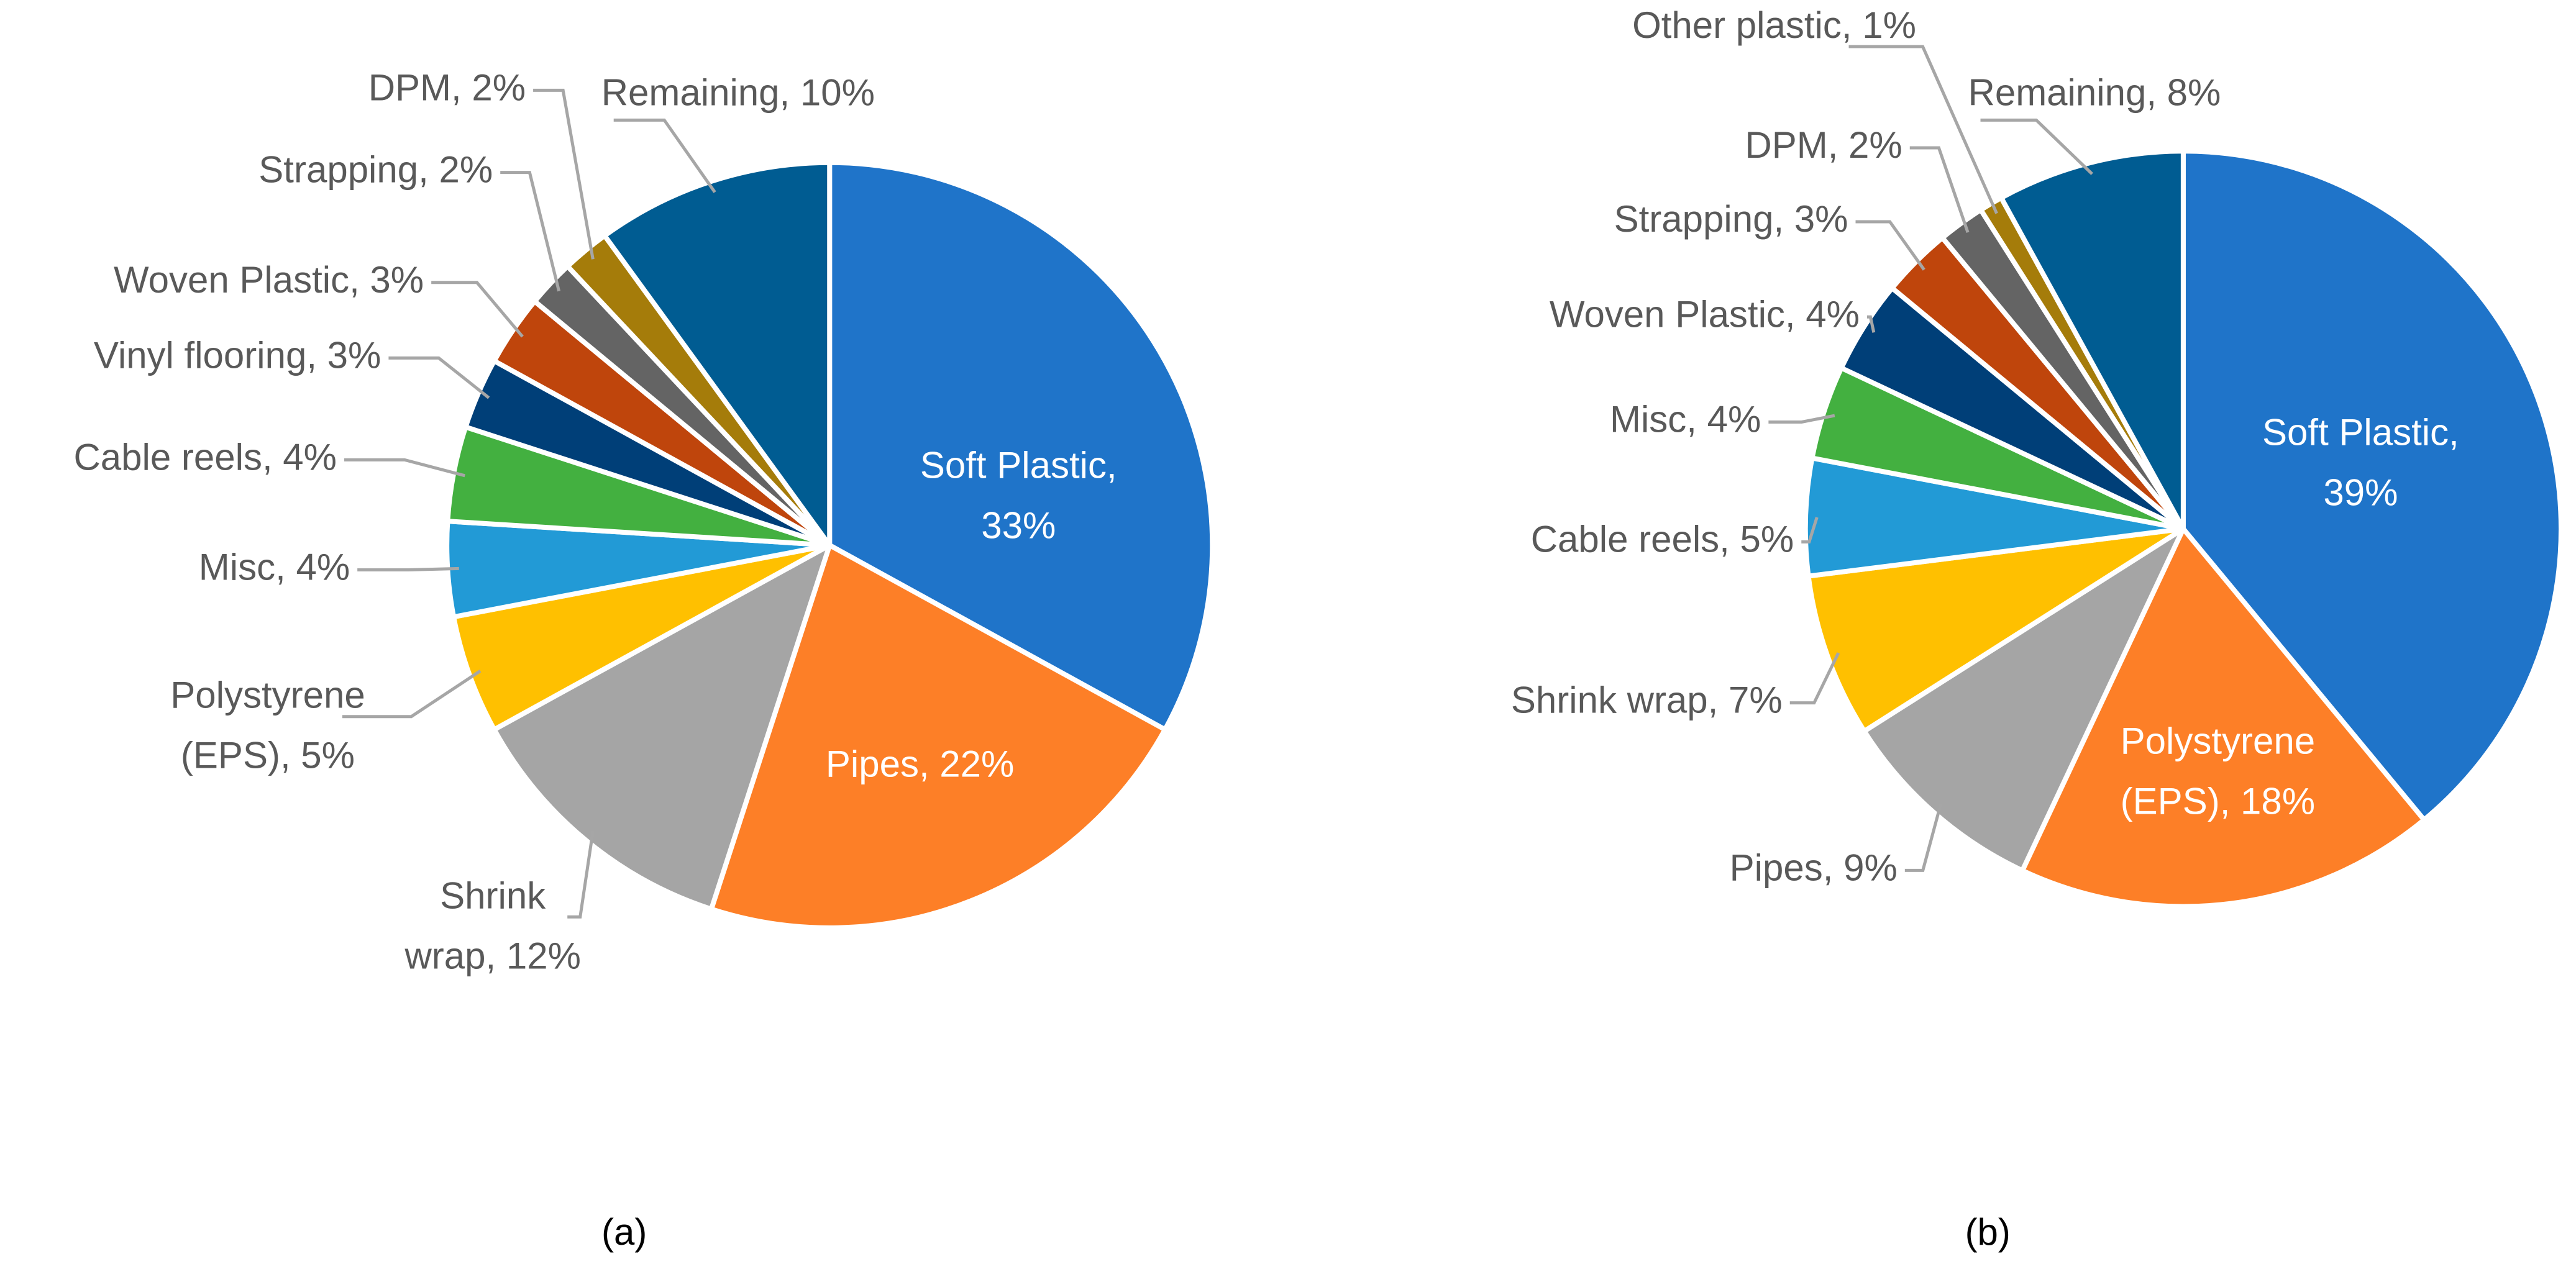 The width and height of the screenshot is (2576, 1277). I want to click on data-label: Soft Plastic, 33%, so click(1018, 495).